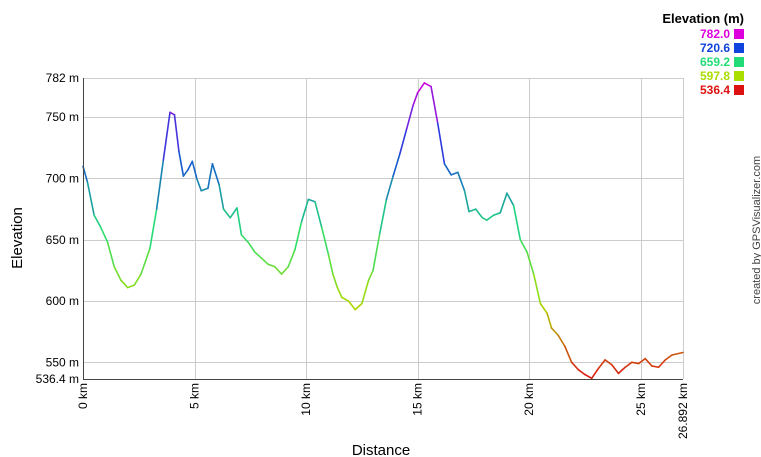 The width and height of the screenshot is (761, 457). Describe the element at coordinates (17, 238) in the screenshot. I see `y-axis-label: Elevation` at that location.